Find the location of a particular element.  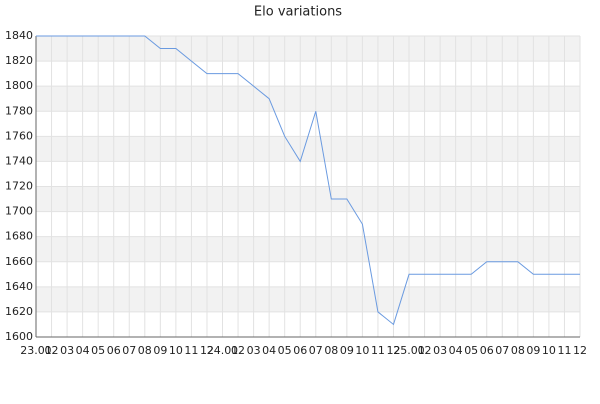

x-tick-label: 25.01 is located at coordinates (409, 350).